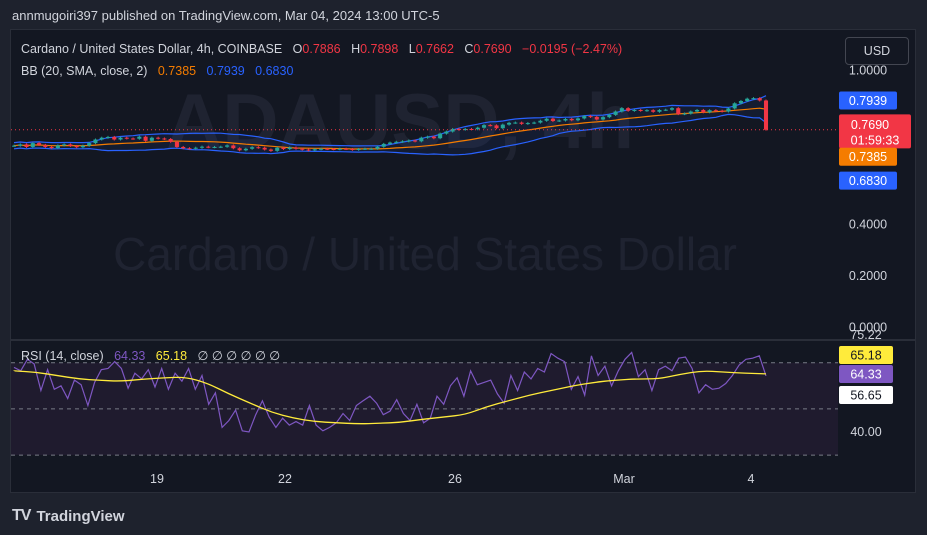  I want to click on bb-basis-value: 0.7385, so click(177, 71).